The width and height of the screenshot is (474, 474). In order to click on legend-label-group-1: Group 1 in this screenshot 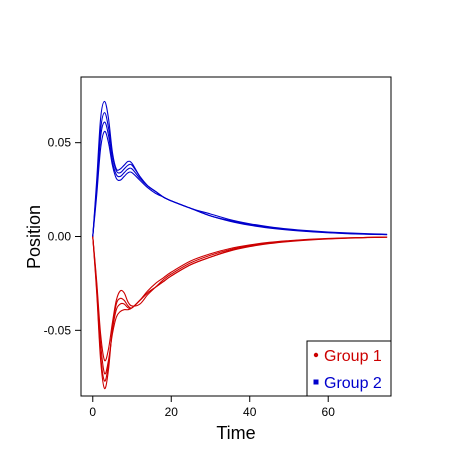, I will do `click(353, 356)`.